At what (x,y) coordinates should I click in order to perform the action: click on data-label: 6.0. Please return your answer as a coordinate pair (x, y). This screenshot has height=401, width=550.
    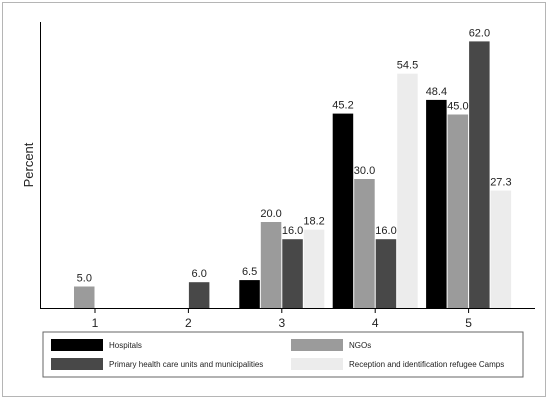
    Looking at the image, I should click on (199, 274).